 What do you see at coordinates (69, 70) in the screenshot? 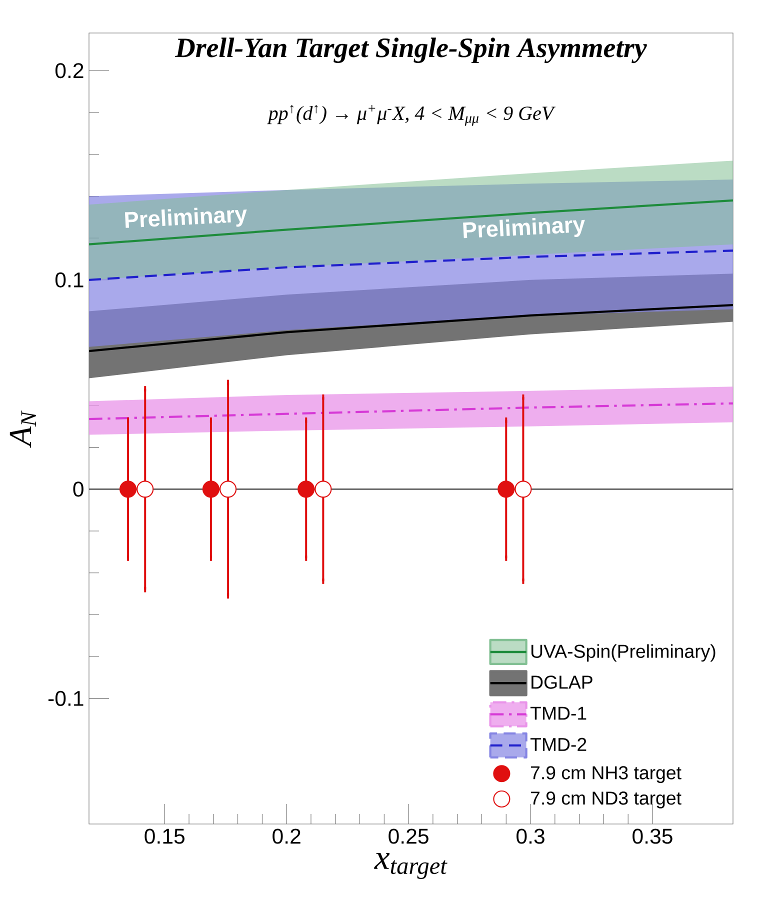
I see `y-tick-label: 0.2` at bounding box center [69, 70].